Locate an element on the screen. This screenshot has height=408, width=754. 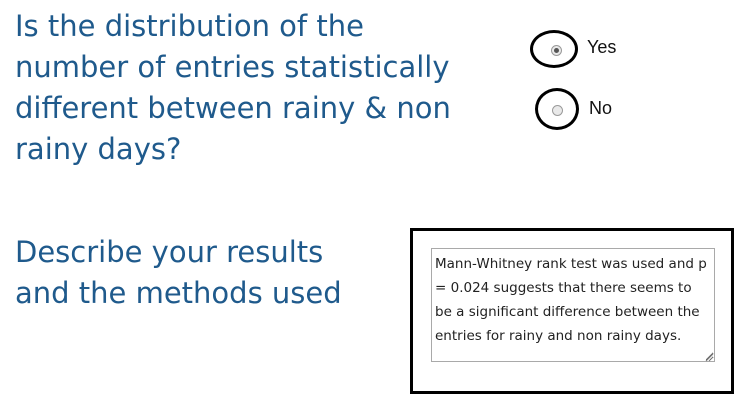
option-no-label: No is located at coordinates (601, 108).